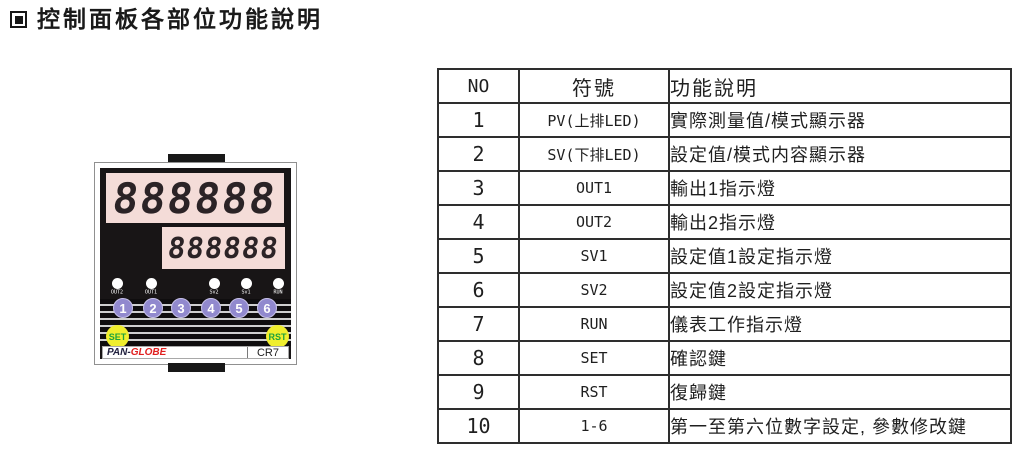 This screenshot has height=450, width=1012. What do you see at coordinates (478, 154) in the screenshot?
I see `cell-no: 2` at bounding box center [478, 154].